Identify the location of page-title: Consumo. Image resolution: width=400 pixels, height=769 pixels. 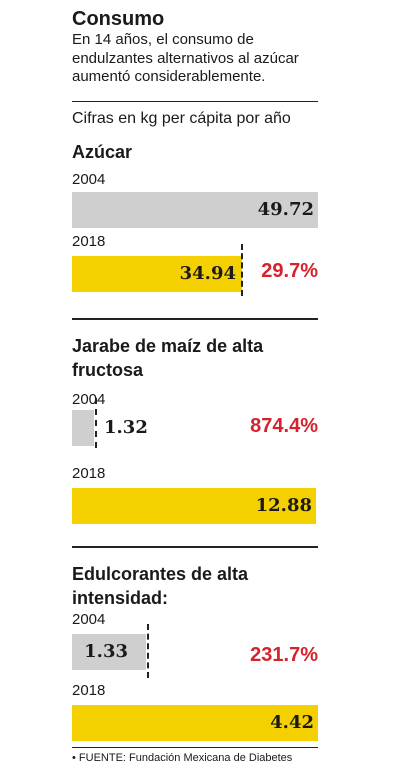
(118, 19).